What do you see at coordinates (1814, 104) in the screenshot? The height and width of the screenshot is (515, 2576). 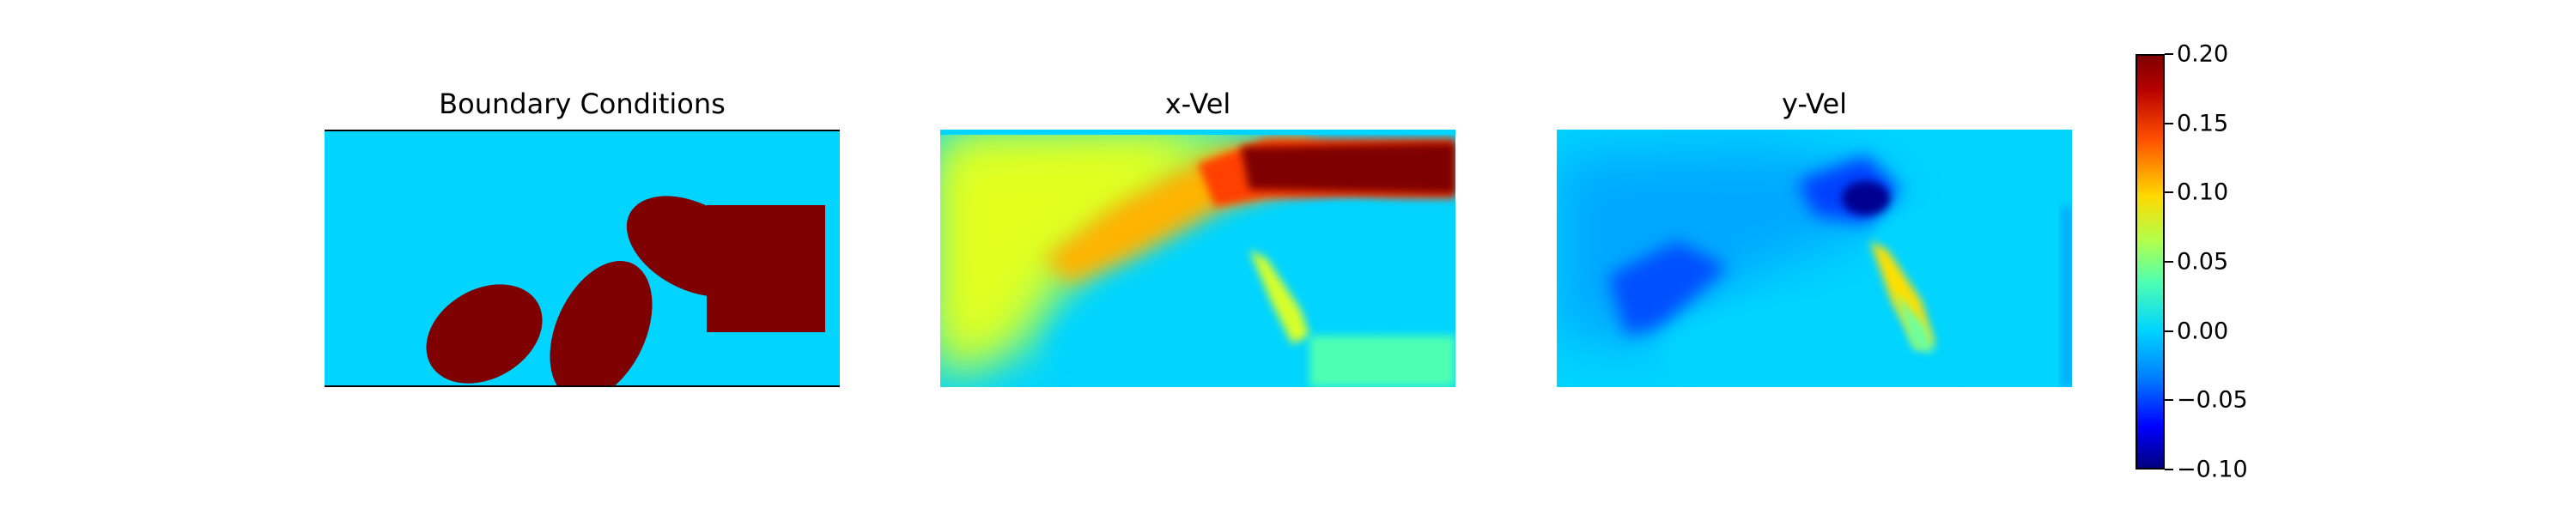 I see `panel-title-yvel: y-Vel` at bounding box center [1814, 104].